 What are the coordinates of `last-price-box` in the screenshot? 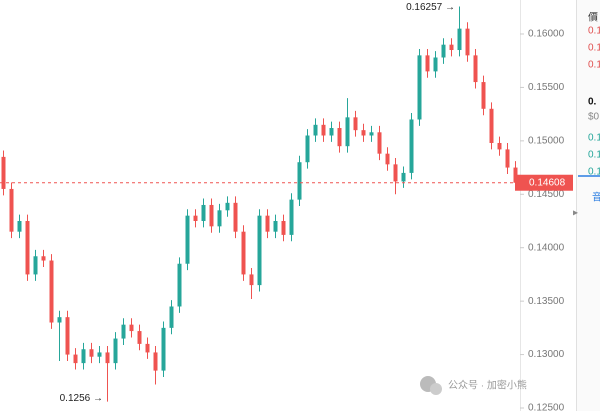 It's located at (544, 182).